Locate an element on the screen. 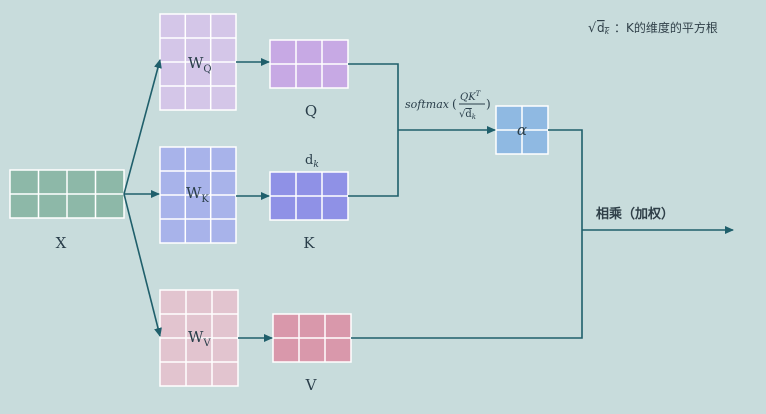 The width and height of the screenshot is (766, 414). formula-denominator: √dk is located at coordinates (467, 115).